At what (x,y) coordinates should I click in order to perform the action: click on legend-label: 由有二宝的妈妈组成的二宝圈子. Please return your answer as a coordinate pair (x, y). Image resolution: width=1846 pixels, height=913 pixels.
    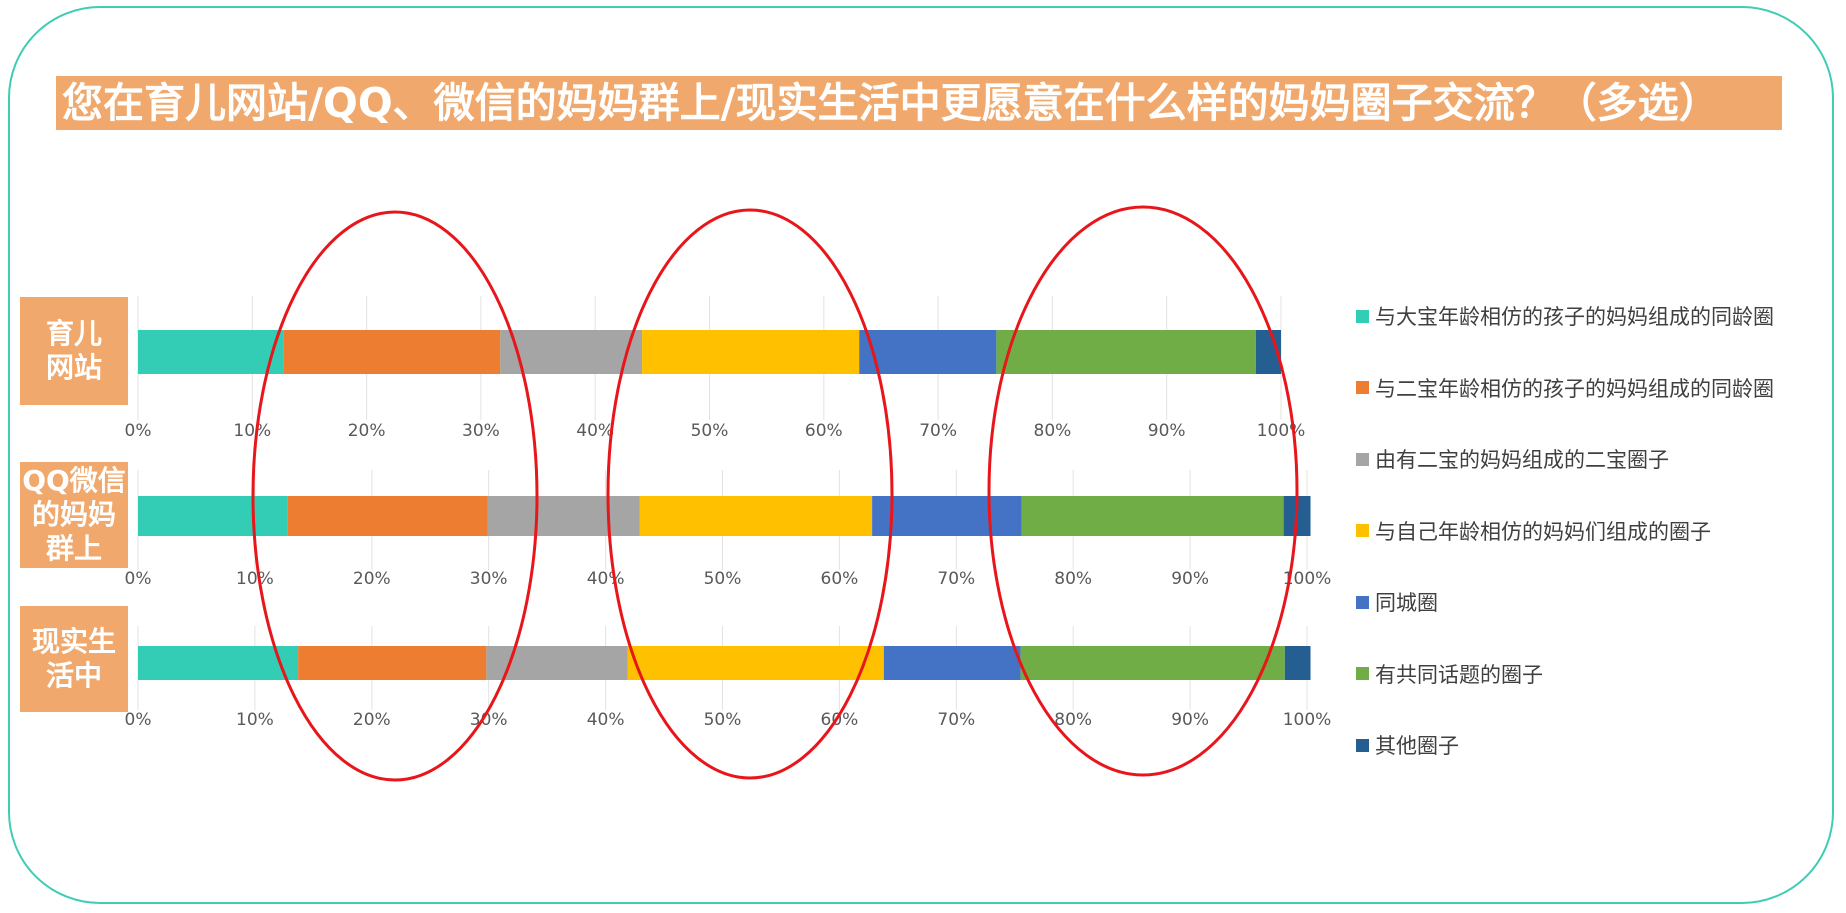
    Looking at the image, I should click on (1522, 460).